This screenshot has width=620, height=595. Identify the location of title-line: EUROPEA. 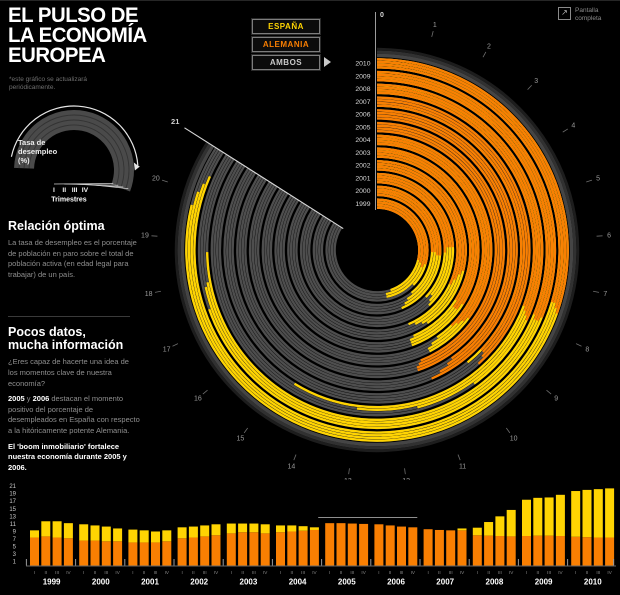
(57, 55).